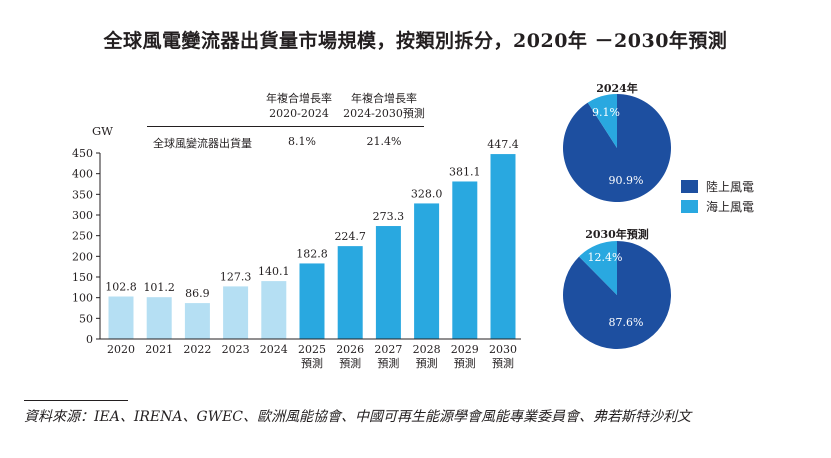 The width and height of the screenshot is (831, 458). What do you see at coordinates (82, 277) in the screenshot?
I see `y-tick-label: 150` at bounding box center [82, 277].